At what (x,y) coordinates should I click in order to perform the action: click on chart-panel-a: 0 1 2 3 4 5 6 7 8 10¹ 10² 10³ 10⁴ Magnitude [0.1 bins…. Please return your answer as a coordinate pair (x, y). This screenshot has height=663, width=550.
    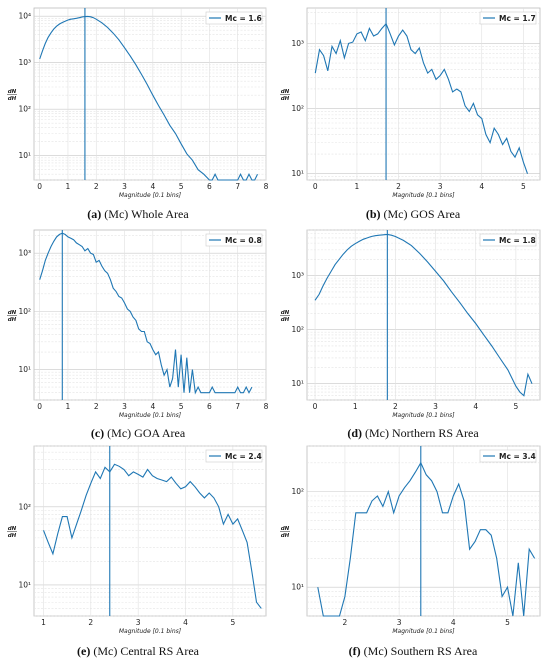
    Looking at the image, I should click on (138, 103).